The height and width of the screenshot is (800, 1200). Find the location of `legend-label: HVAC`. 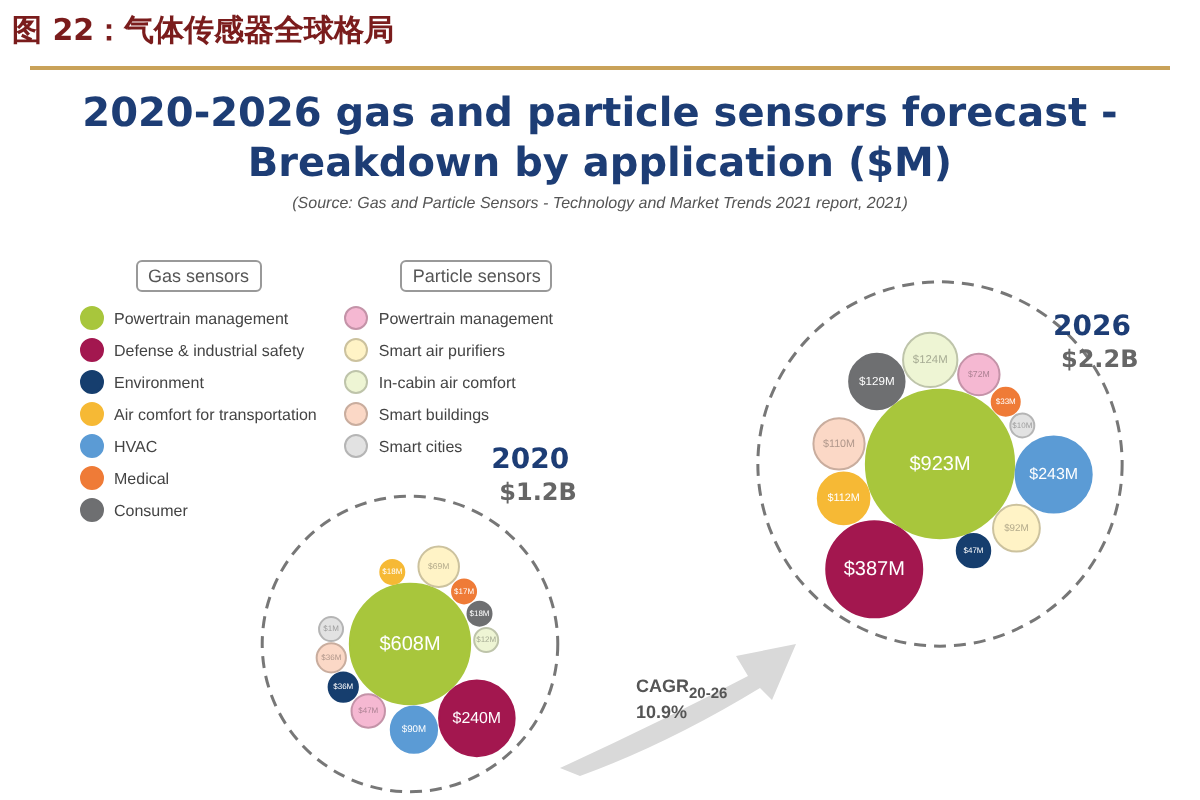

legend-label: HVAC is located at coordinates (136, 446).